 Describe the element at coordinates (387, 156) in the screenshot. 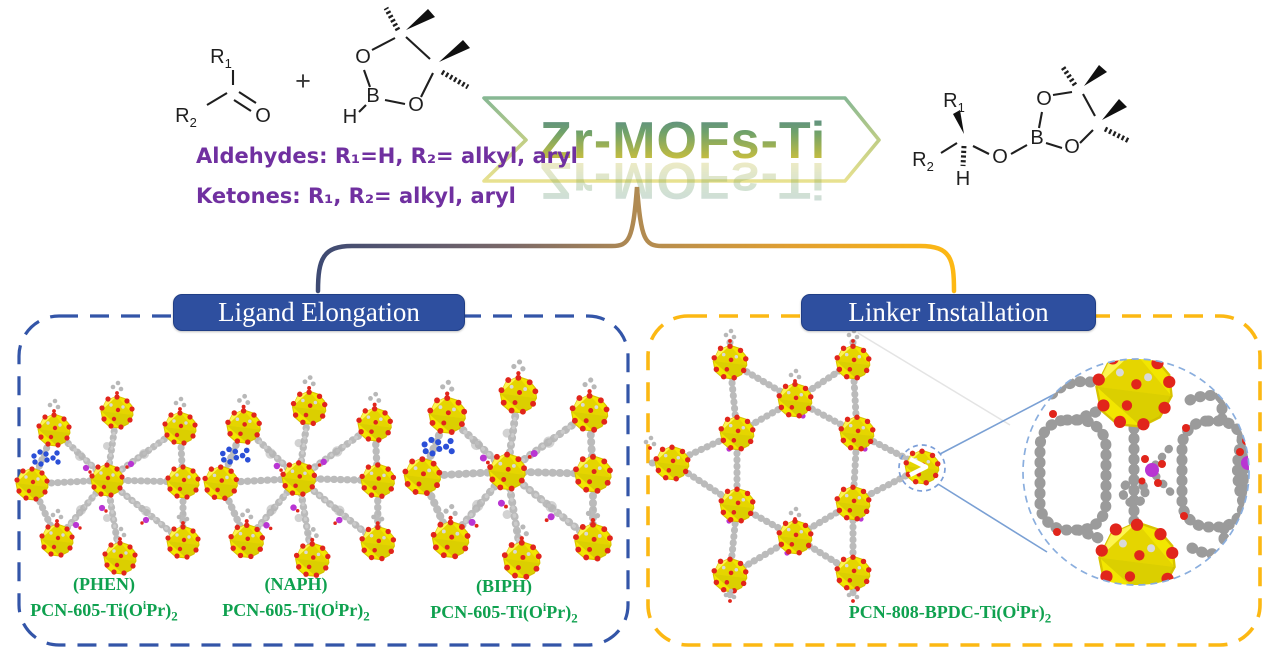

I see `condition-aldehydes: Aldehydes: R₁=H, R₂= alkyl, aryl` at that location.